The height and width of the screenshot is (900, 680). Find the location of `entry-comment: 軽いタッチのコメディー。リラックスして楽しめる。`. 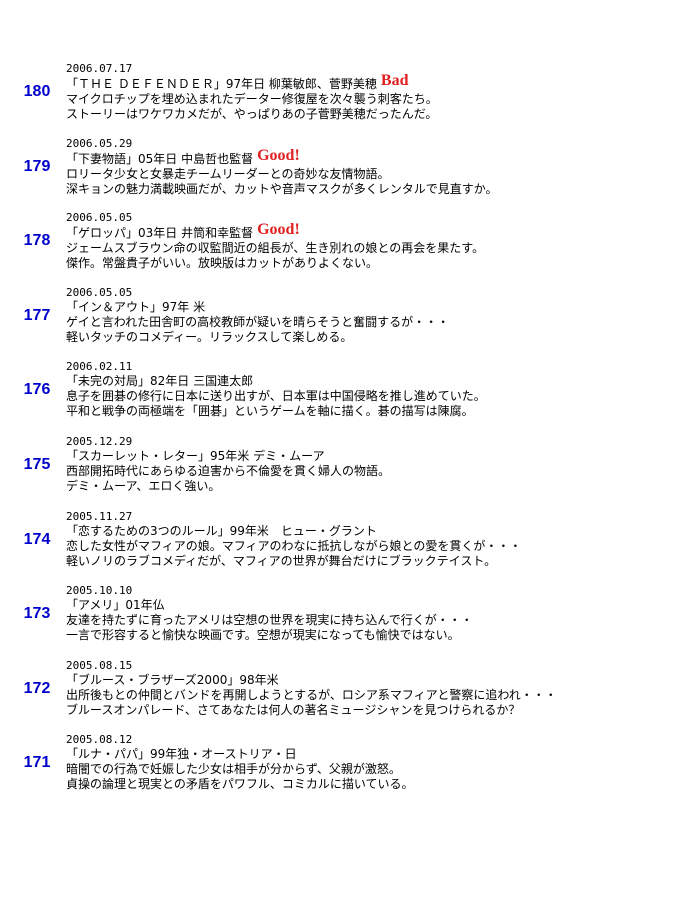

entry-comment: 軽いタッチのコメディー。リラックスして楽しめる。 is located at coordinates (209, 336).